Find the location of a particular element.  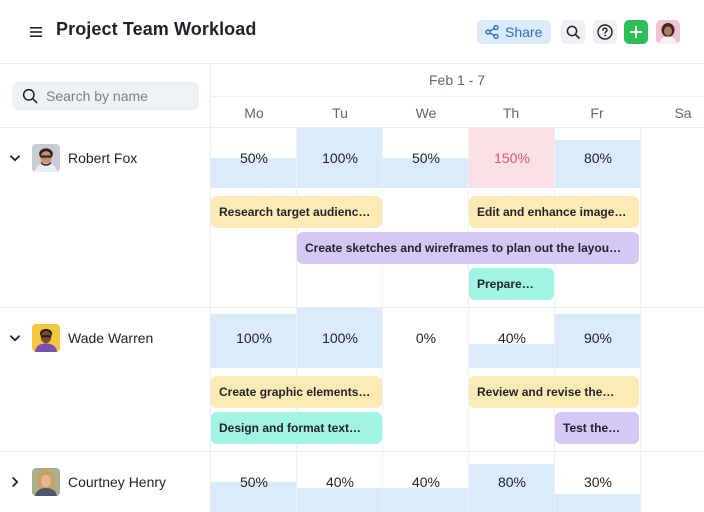

person-row-courtney-henry: Courtney Henry is located at coordinates (105, 482).